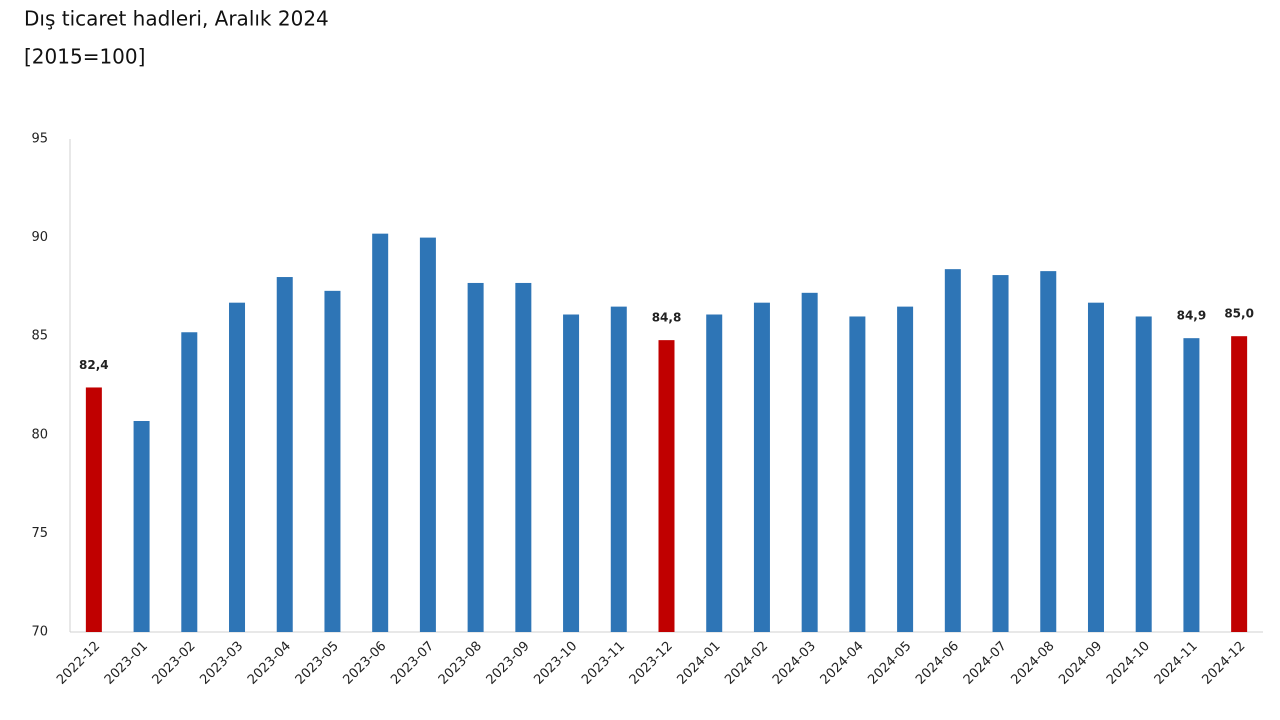  What do you see at coordinates (985, 663) in the screenshot?
I see `x-tick-label: 2024-07` at bounding box center [985, 663].